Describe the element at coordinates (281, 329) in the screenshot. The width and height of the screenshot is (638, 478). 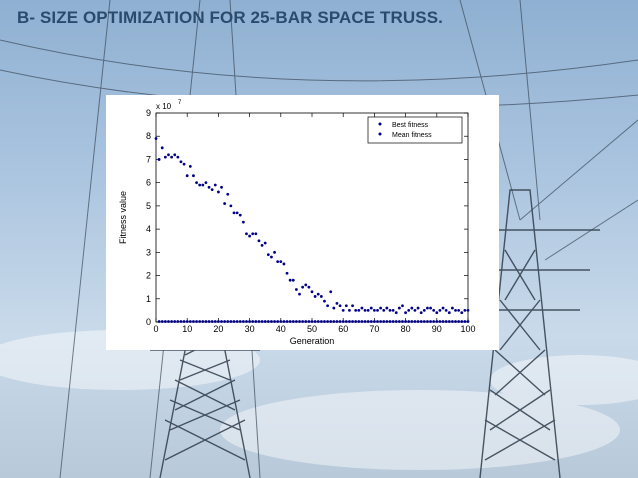
I see `x-tick-label: 40` at that location.